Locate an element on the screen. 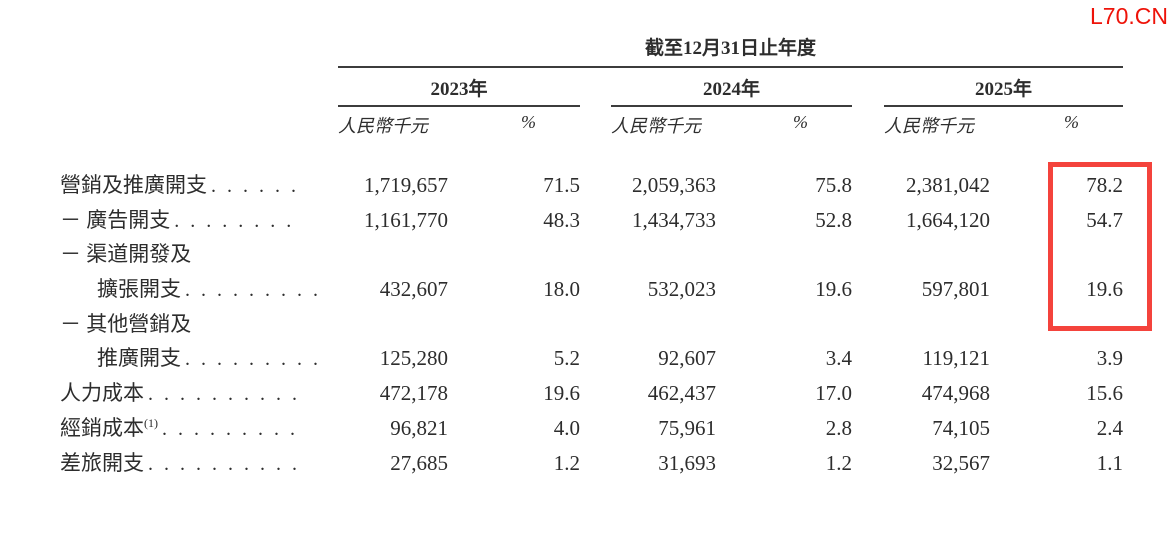 The image size is (1176, 545). cell-pct-2024: 75.8 is located at coordinates (833, 185).